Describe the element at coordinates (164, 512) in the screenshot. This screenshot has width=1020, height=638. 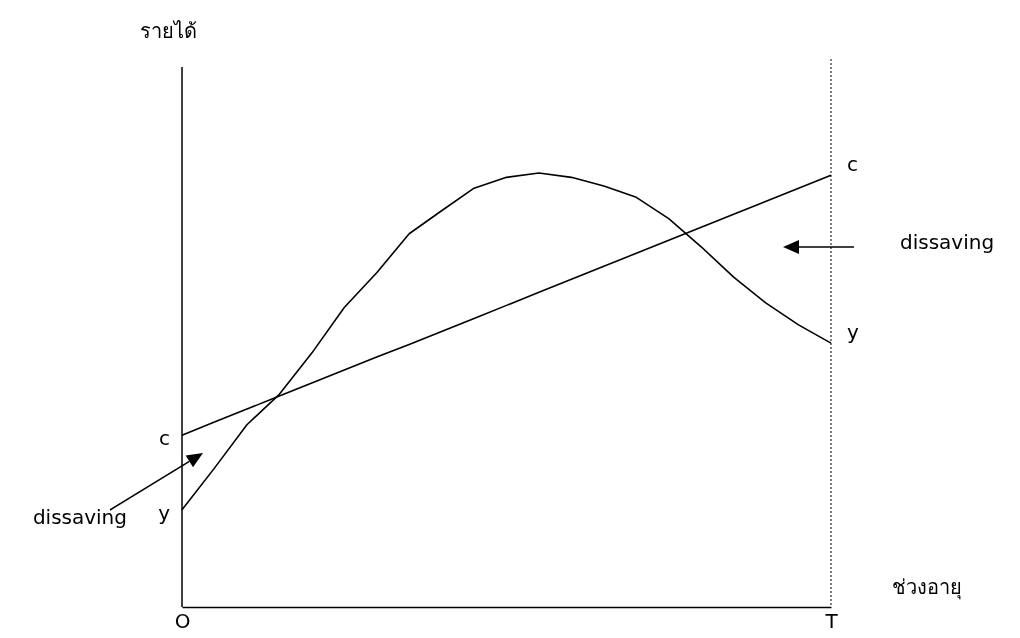
I see `series-label: y` at that location.